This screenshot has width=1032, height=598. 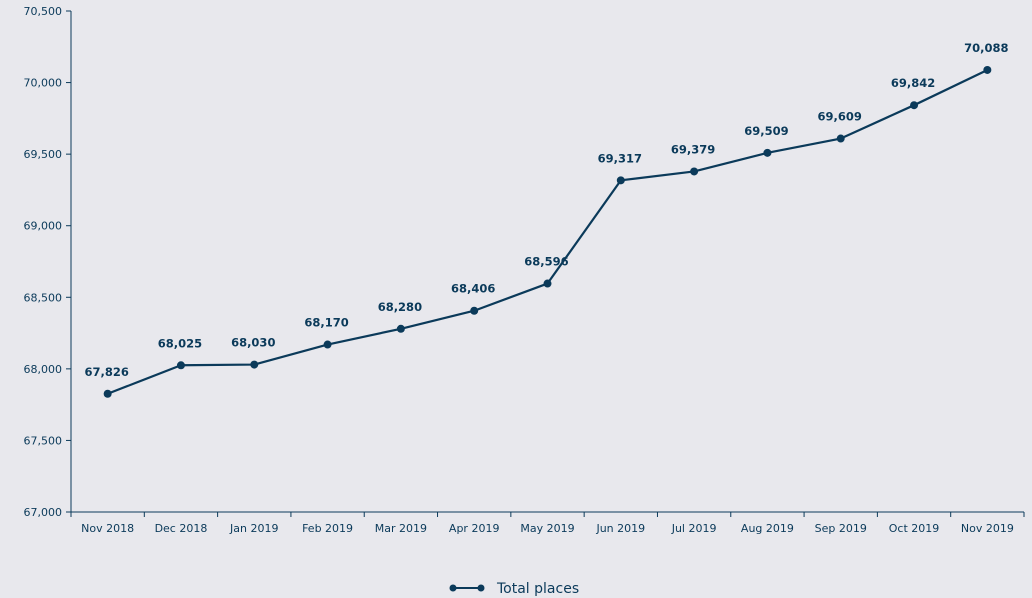 I want to click on legend: Total places, so click(x=514, y=589).